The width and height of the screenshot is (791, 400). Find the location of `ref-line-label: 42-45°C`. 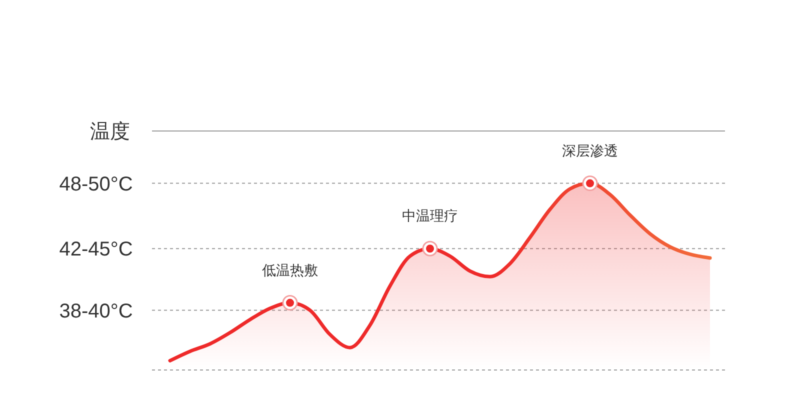

ref-line-label: 42-45°C is located at coordinates (96, 249).